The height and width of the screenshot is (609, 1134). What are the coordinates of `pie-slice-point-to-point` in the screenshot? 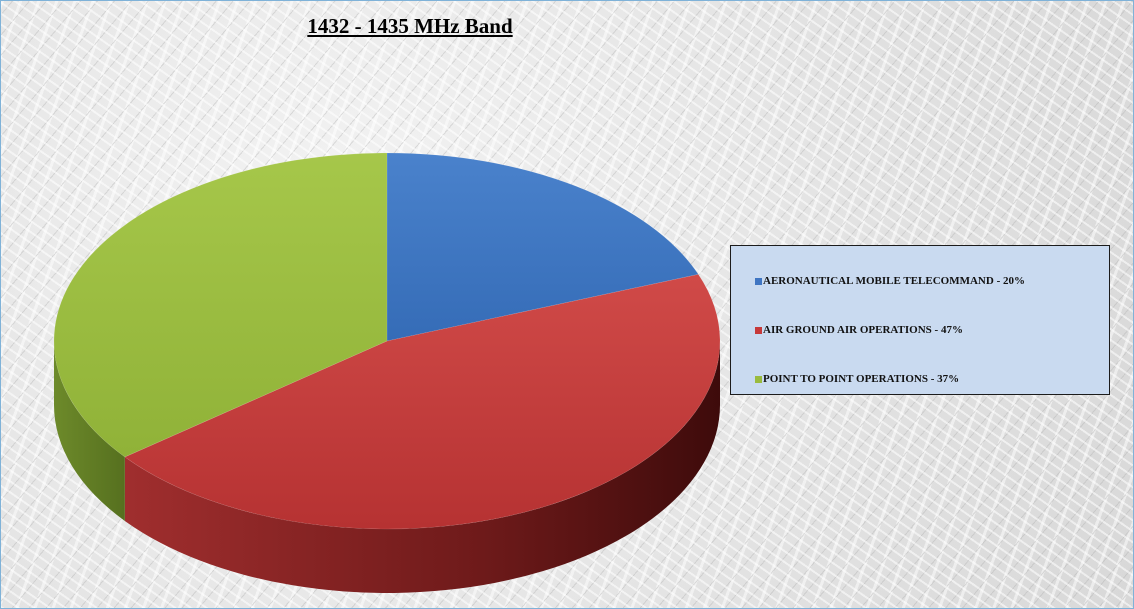 It's located at (220, 305).